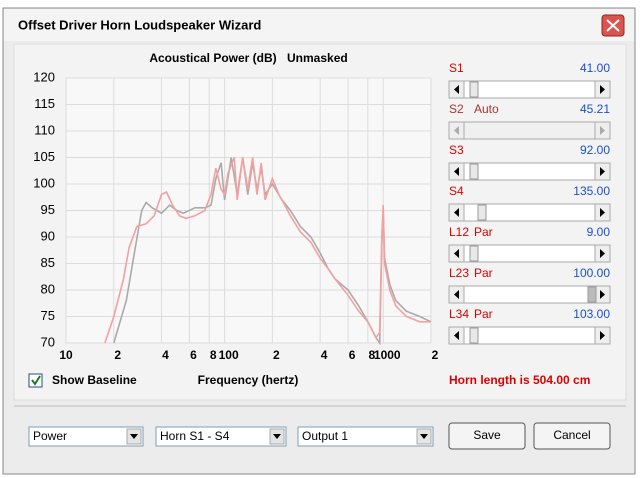  What do you see at coordinates (459, 273) in the screenshot?
I see `slider-name: L23` at bounding box center [459, 273].